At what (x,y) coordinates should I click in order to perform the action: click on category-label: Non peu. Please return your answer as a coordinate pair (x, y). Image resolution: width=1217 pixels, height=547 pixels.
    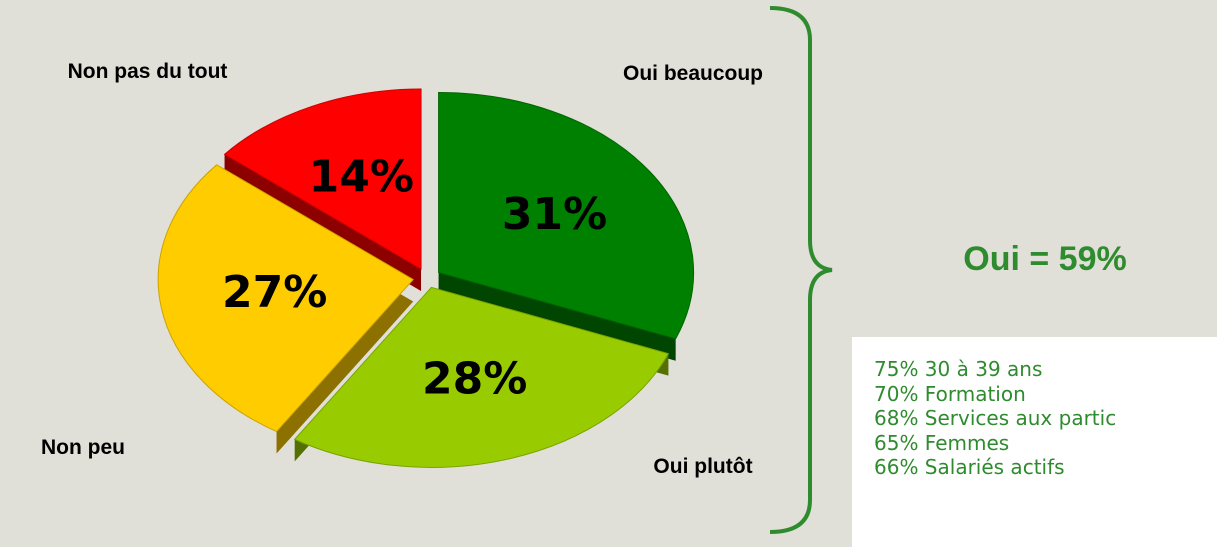
    Looking at the image, I should click on (83, 447).